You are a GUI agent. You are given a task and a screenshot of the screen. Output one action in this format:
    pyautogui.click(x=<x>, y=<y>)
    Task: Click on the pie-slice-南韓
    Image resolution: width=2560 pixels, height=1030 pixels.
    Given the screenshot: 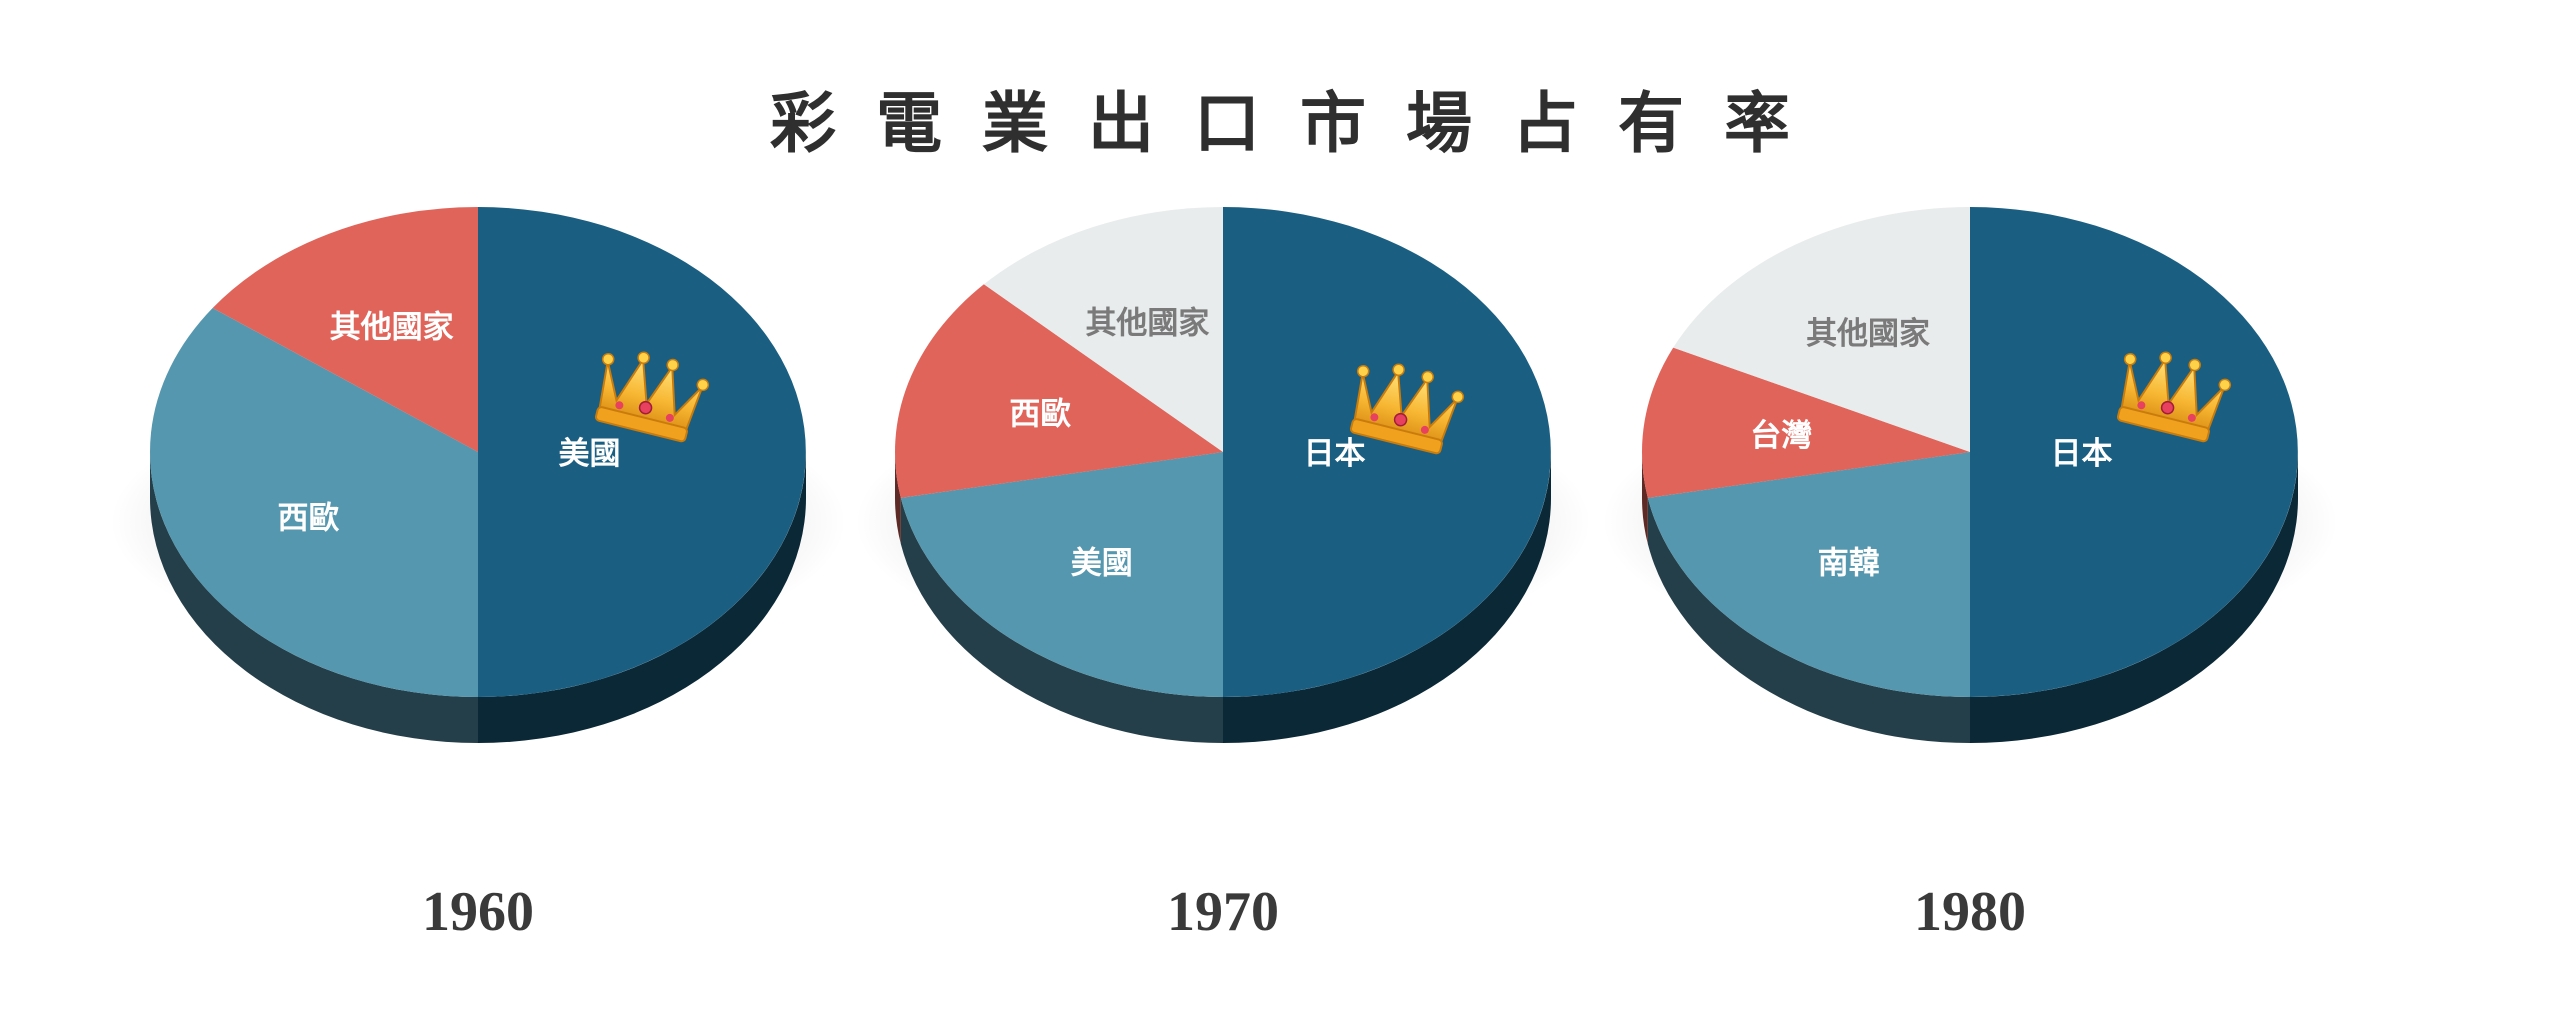 What is the action you would take?
    pyautogui.click(x=1808, y=574)
    